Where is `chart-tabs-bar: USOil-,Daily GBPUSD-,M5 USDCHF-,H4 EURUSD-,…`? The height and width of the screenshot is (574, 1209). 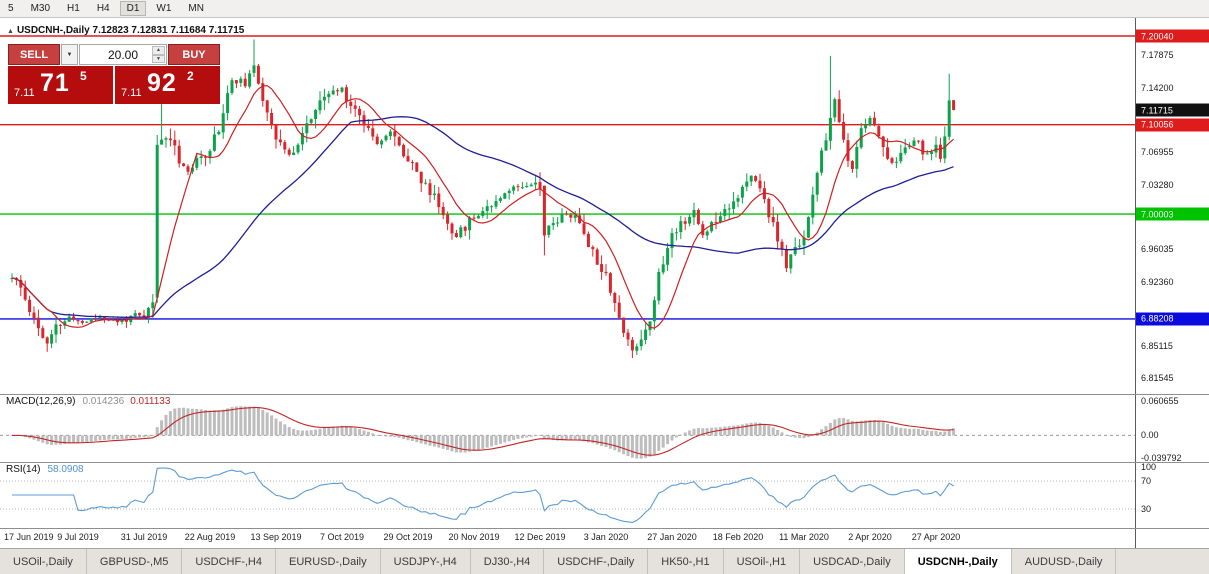 chart-tabs-bar: USOil-,Daily GBPUSD-,M5 USDCHF-,H4 EURUSD-,… is located at coordinates (604, 561).